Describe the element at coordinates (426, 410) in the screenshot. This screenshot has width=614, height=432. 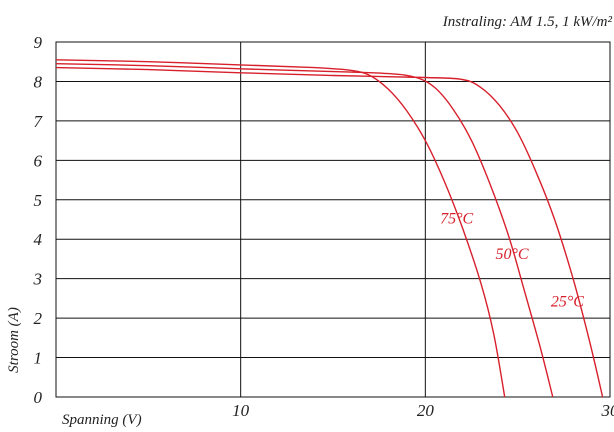
I see `x-tick-label: 20` at that location.